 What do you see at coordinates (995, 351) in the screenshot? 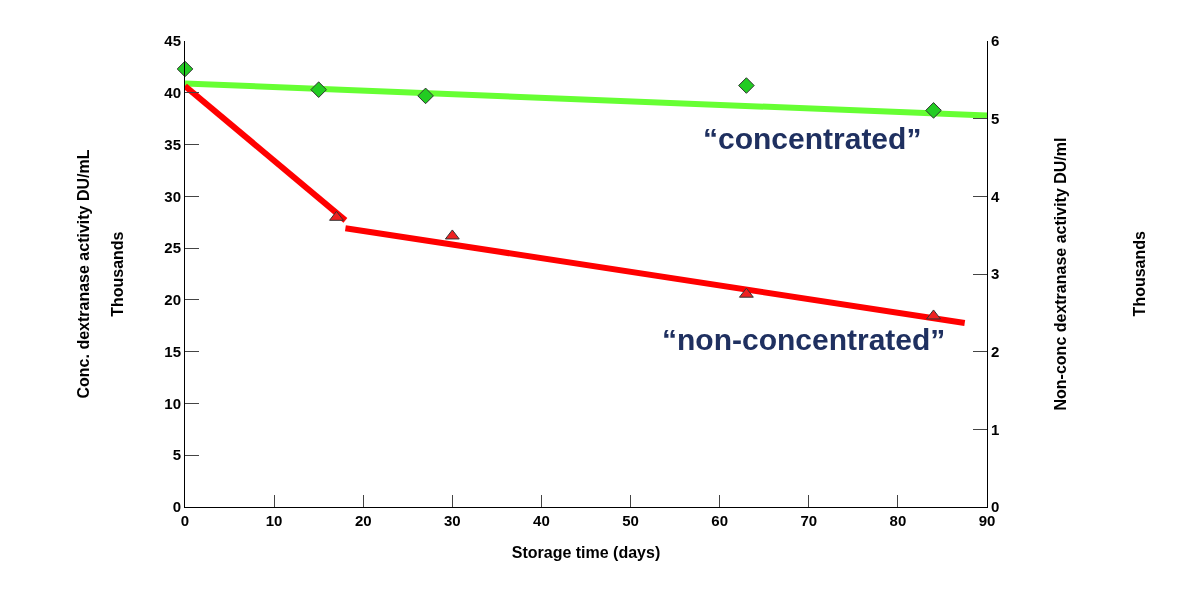
I see `y2-tick-label: 2` at bounding box center [995, 351].